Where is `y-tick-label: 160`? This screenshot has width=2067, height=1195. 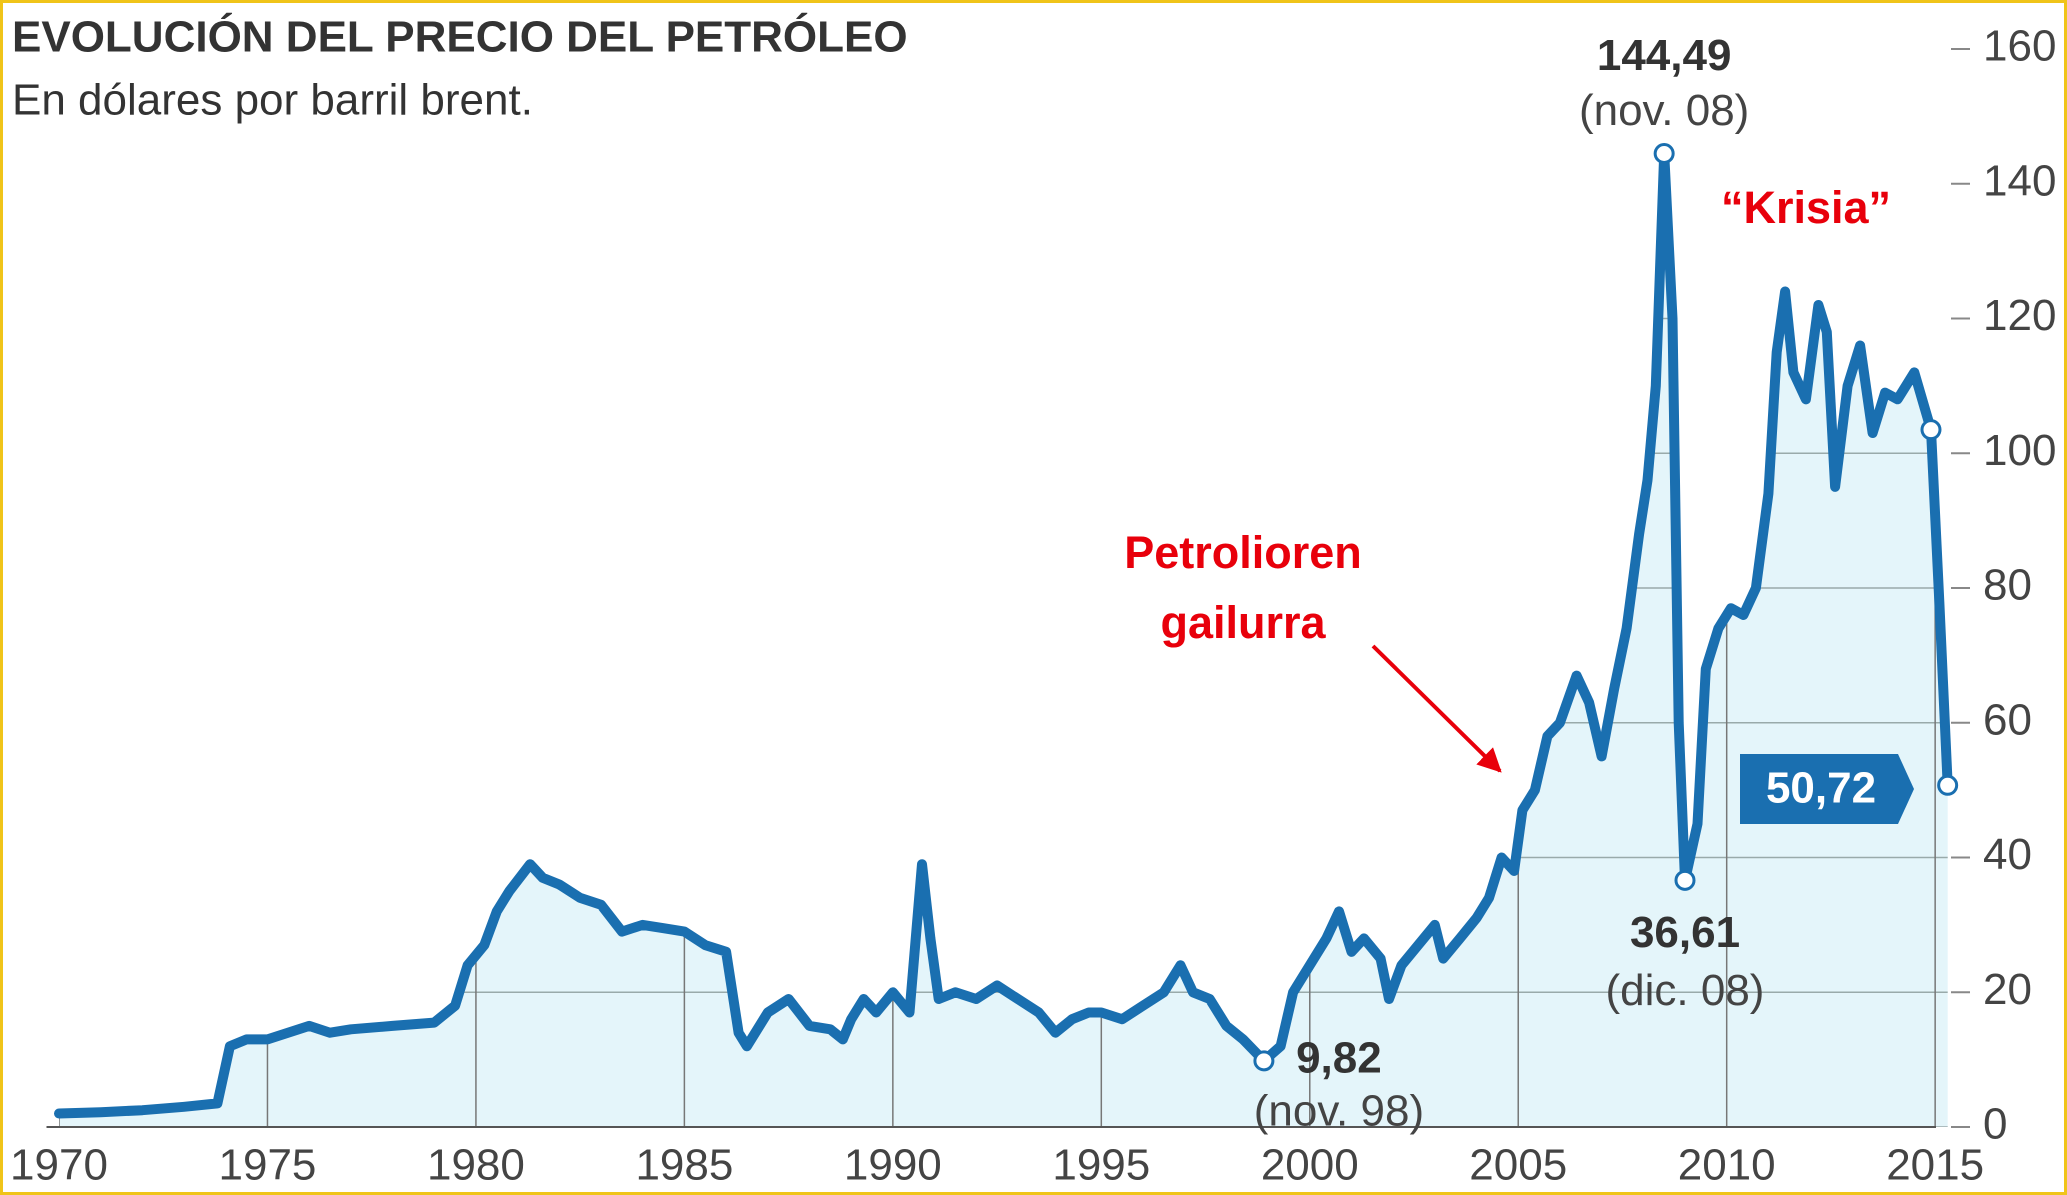 y-tick-label: 160 is located at coordinates (2019, 46).